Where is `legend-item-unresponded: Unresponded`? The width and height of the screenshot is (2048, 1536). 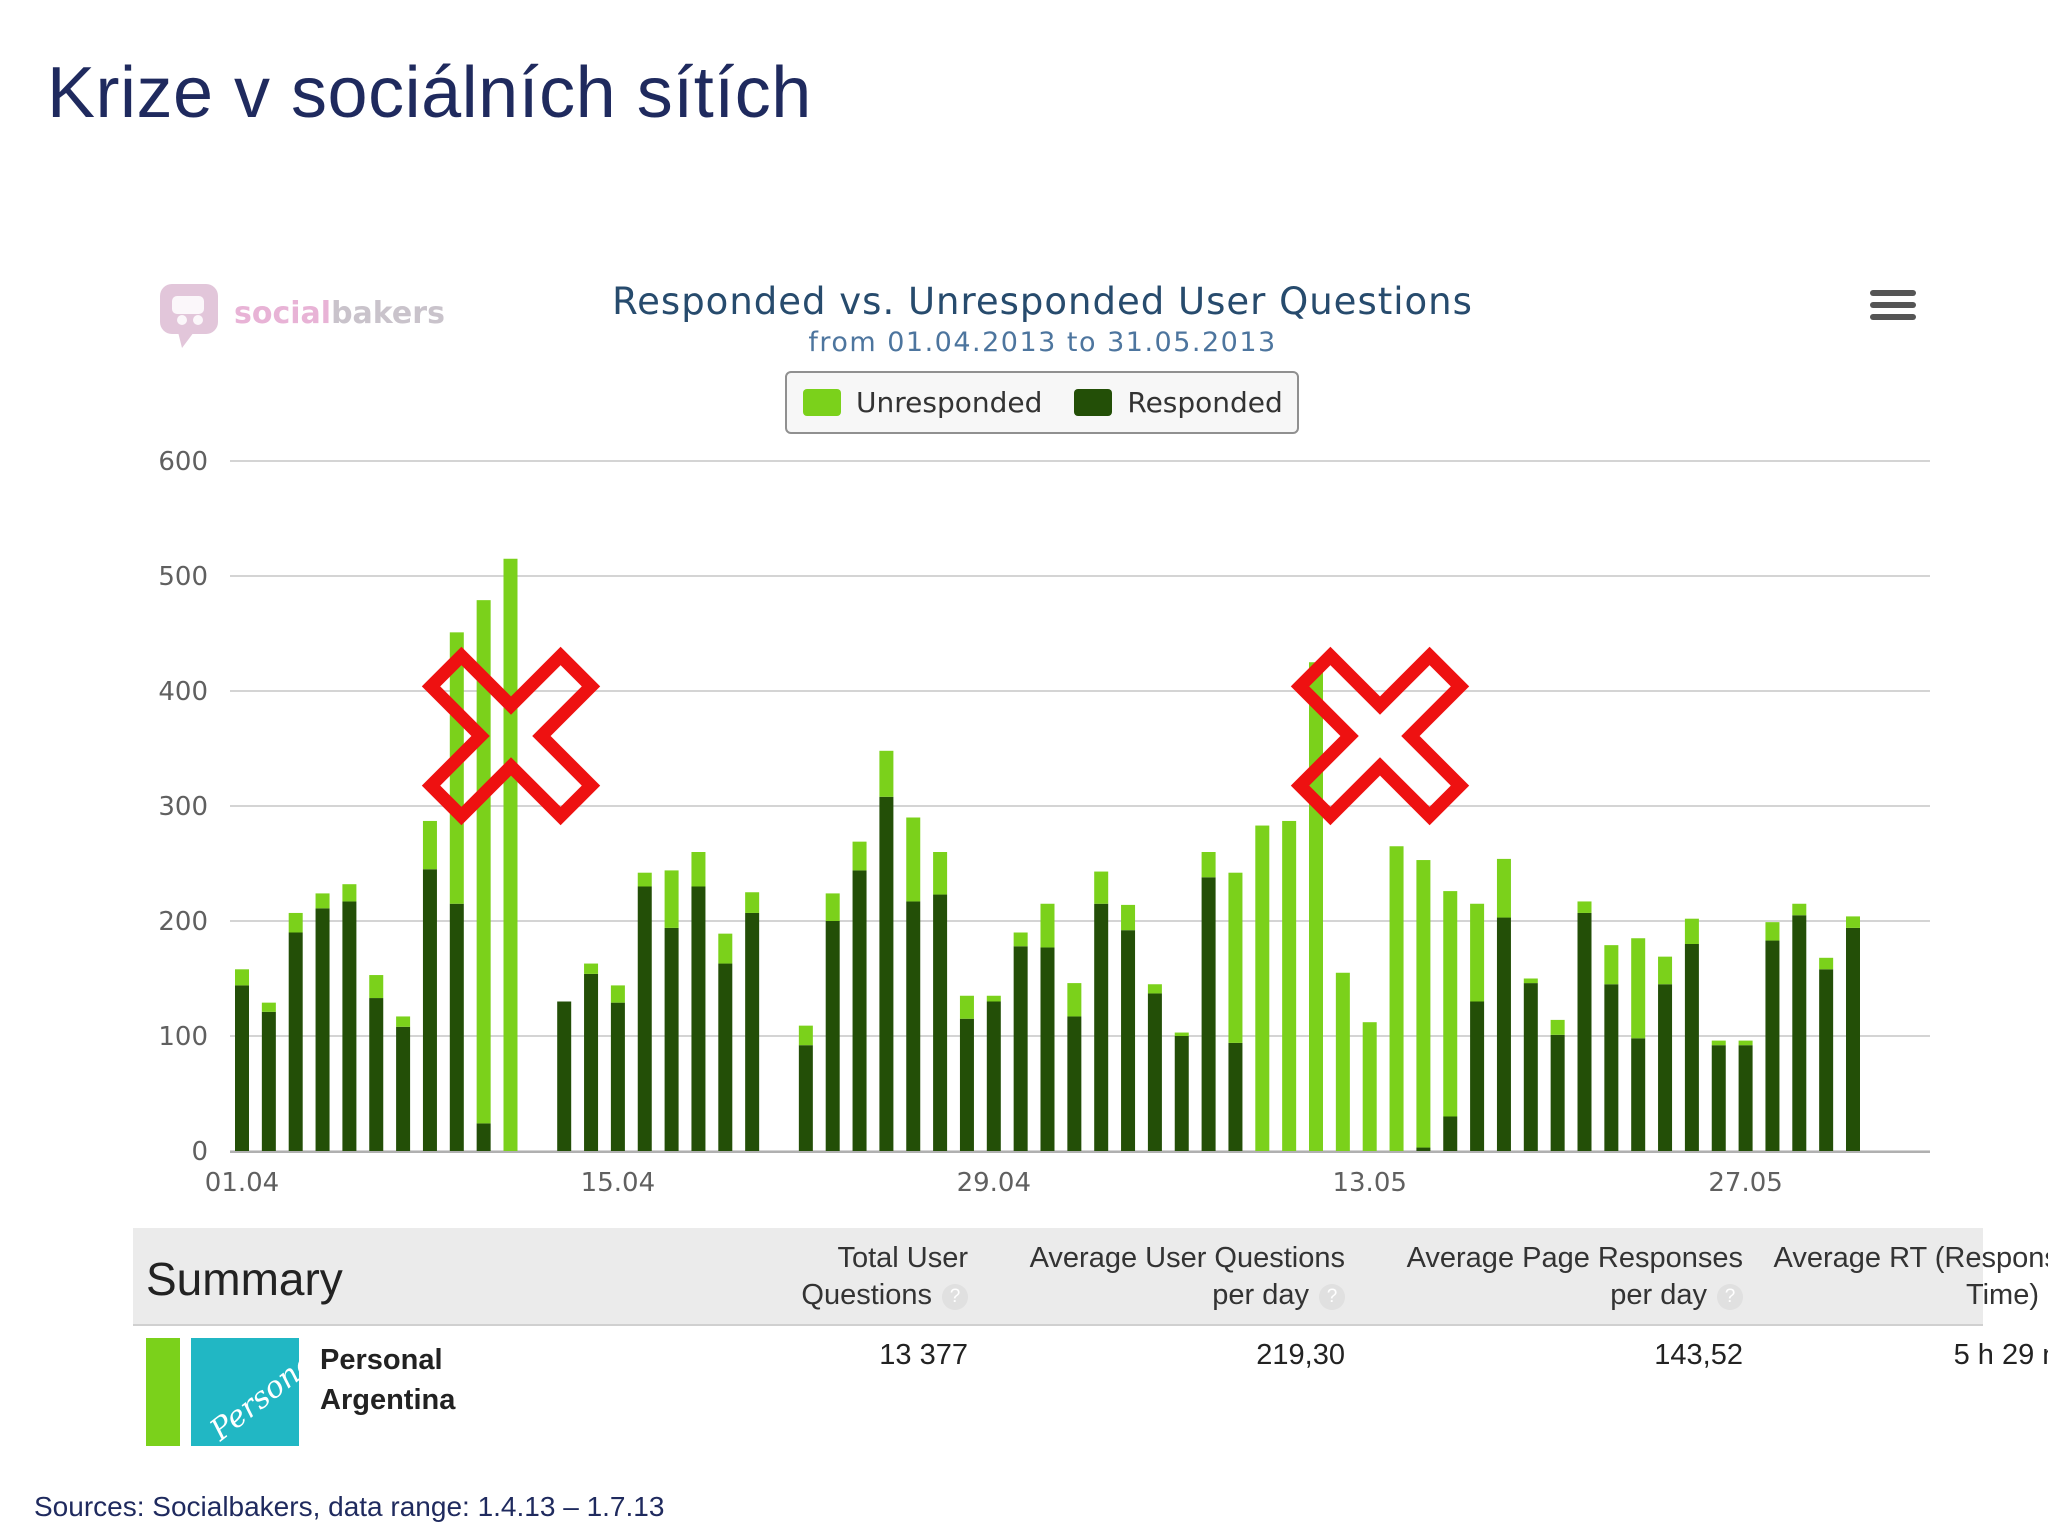
legend-item-unresponded: Unresponded is located at coordinates (922, 402).